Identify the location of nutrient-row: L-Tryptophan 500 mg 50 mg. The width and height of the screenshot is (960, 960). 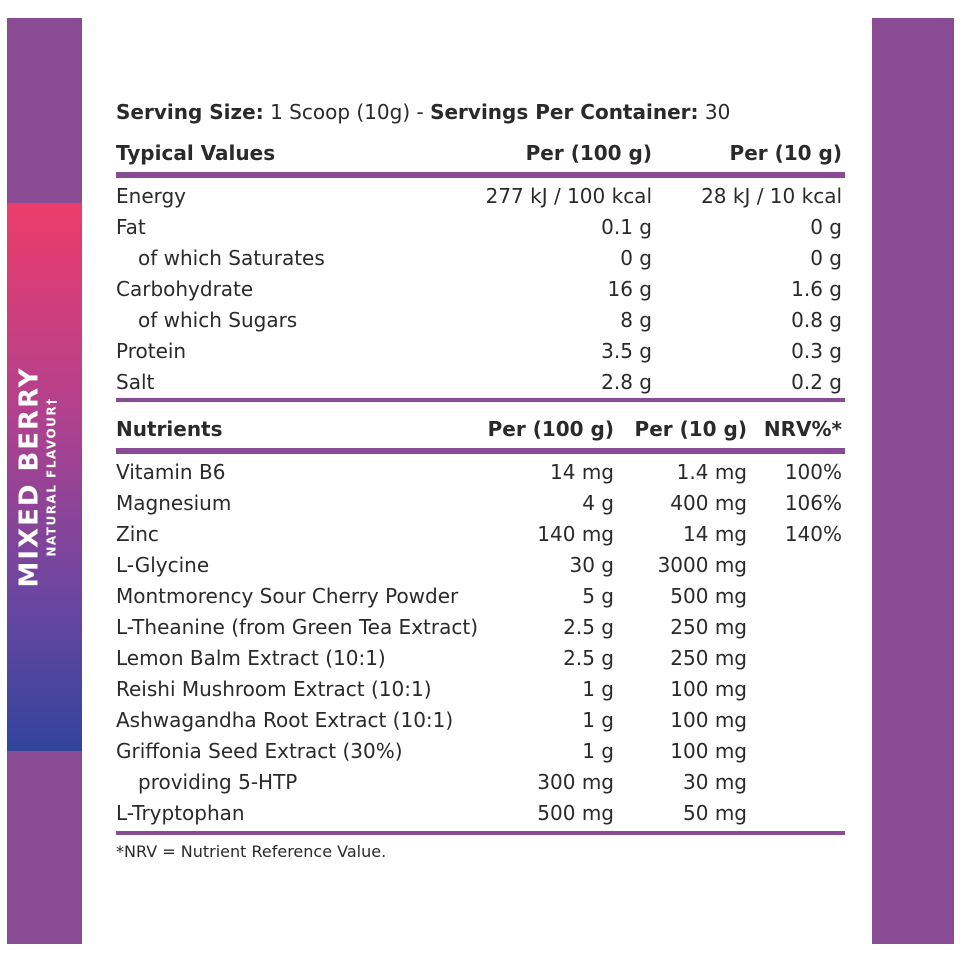
(479, 813).